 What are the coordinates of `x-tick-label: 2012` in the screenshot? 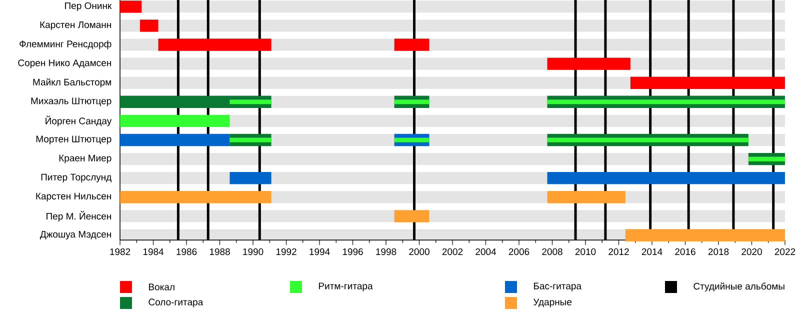 It's located at (618, 252).